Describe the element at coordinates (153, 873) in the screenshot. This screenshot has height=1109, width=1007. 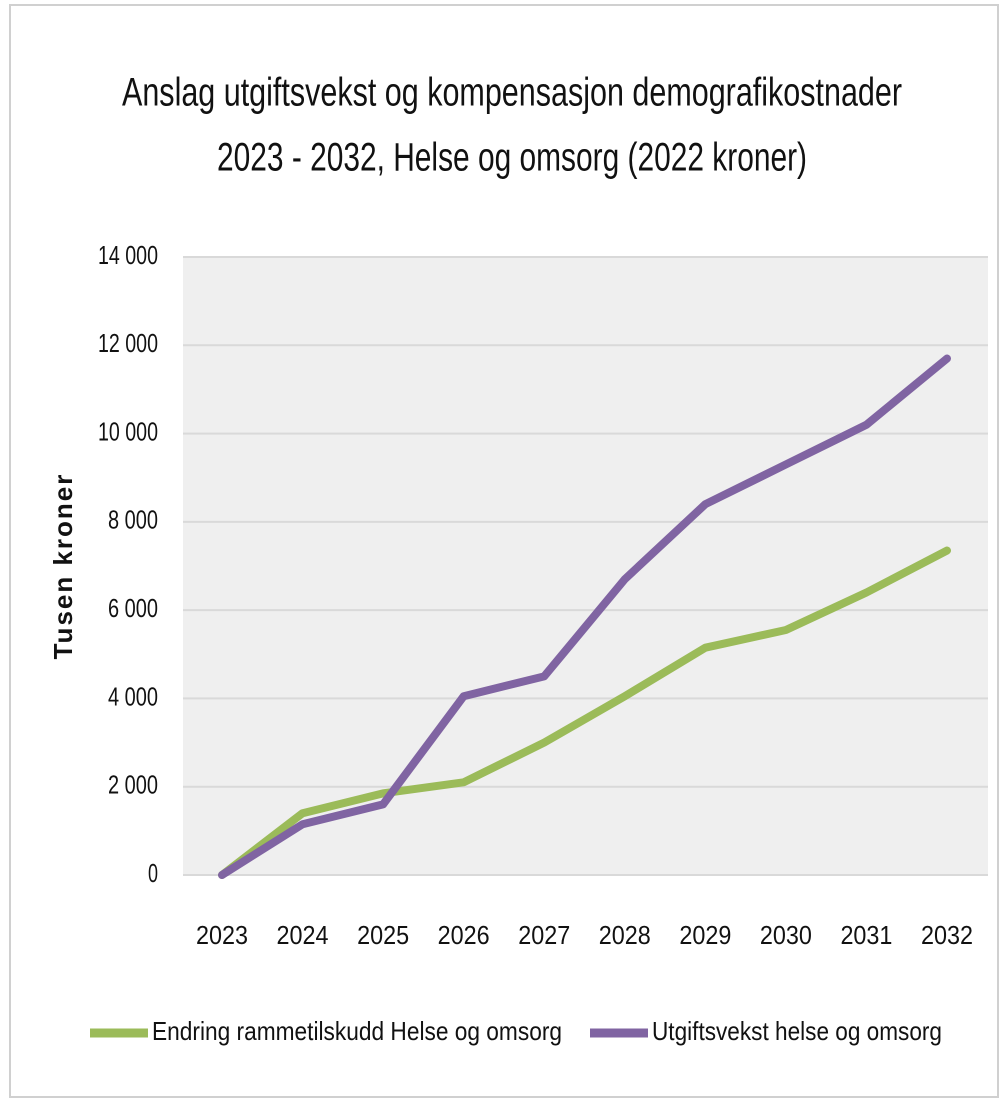
I see `y-tick-label: 0` at that location.